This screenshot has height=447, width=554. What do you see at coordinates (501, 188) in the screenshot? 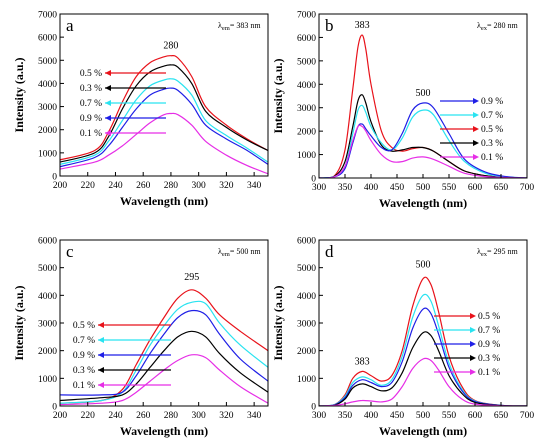
I see `x-tick-label: 650` at bounding box center [501, 188].